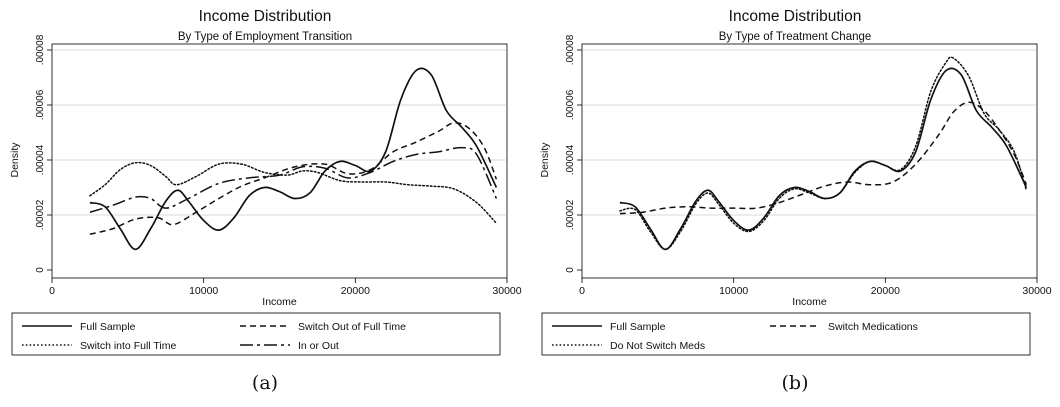 This screenshot has height=407, width=1060. I want to click on series-line-switch-out-of-full-time, so click(293, 178).